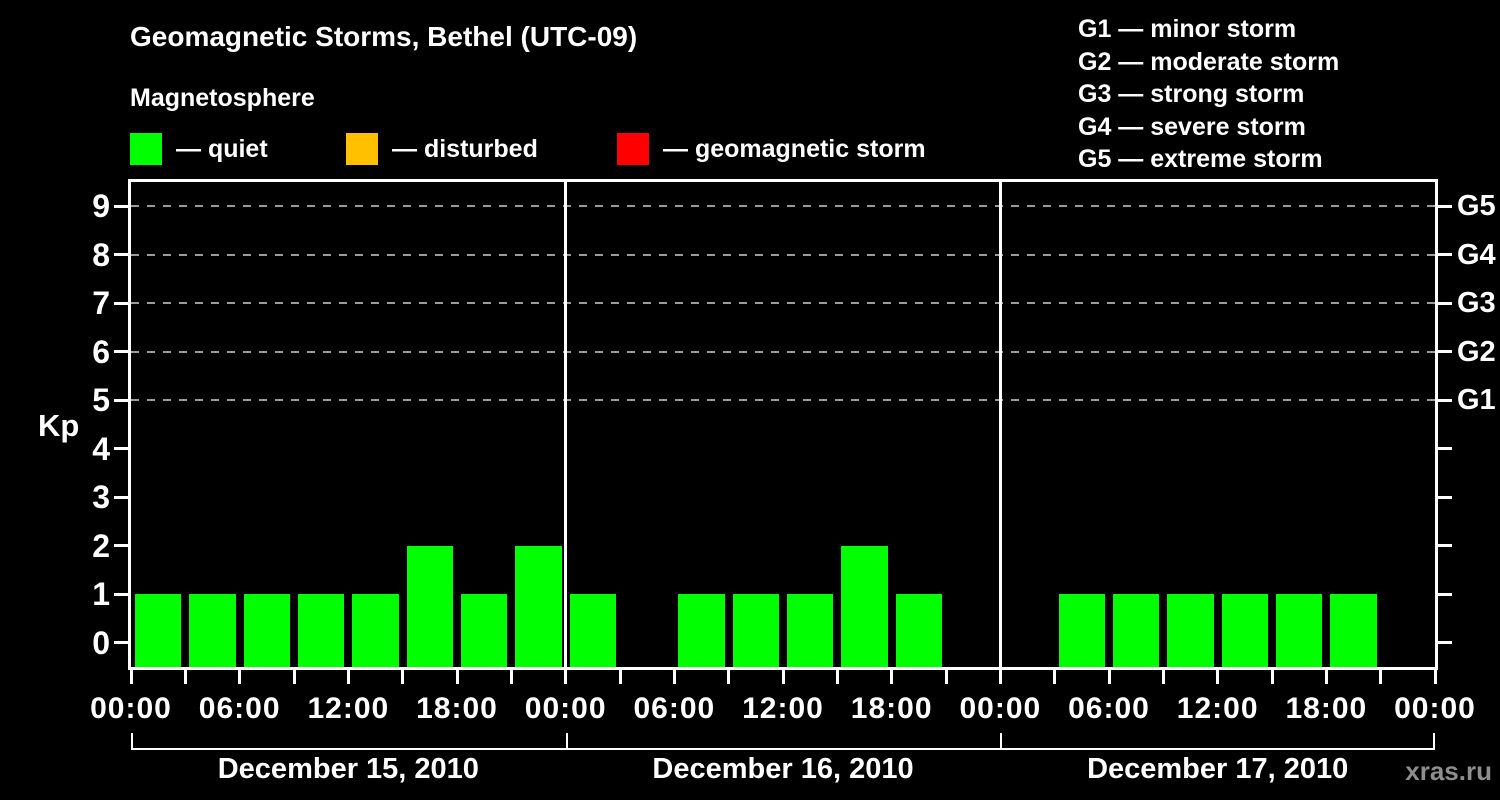 The image size is (1500, 800). I want to click on legend-label-geomagnetic-storm: — geomagnetic storm, so click(794, 149).